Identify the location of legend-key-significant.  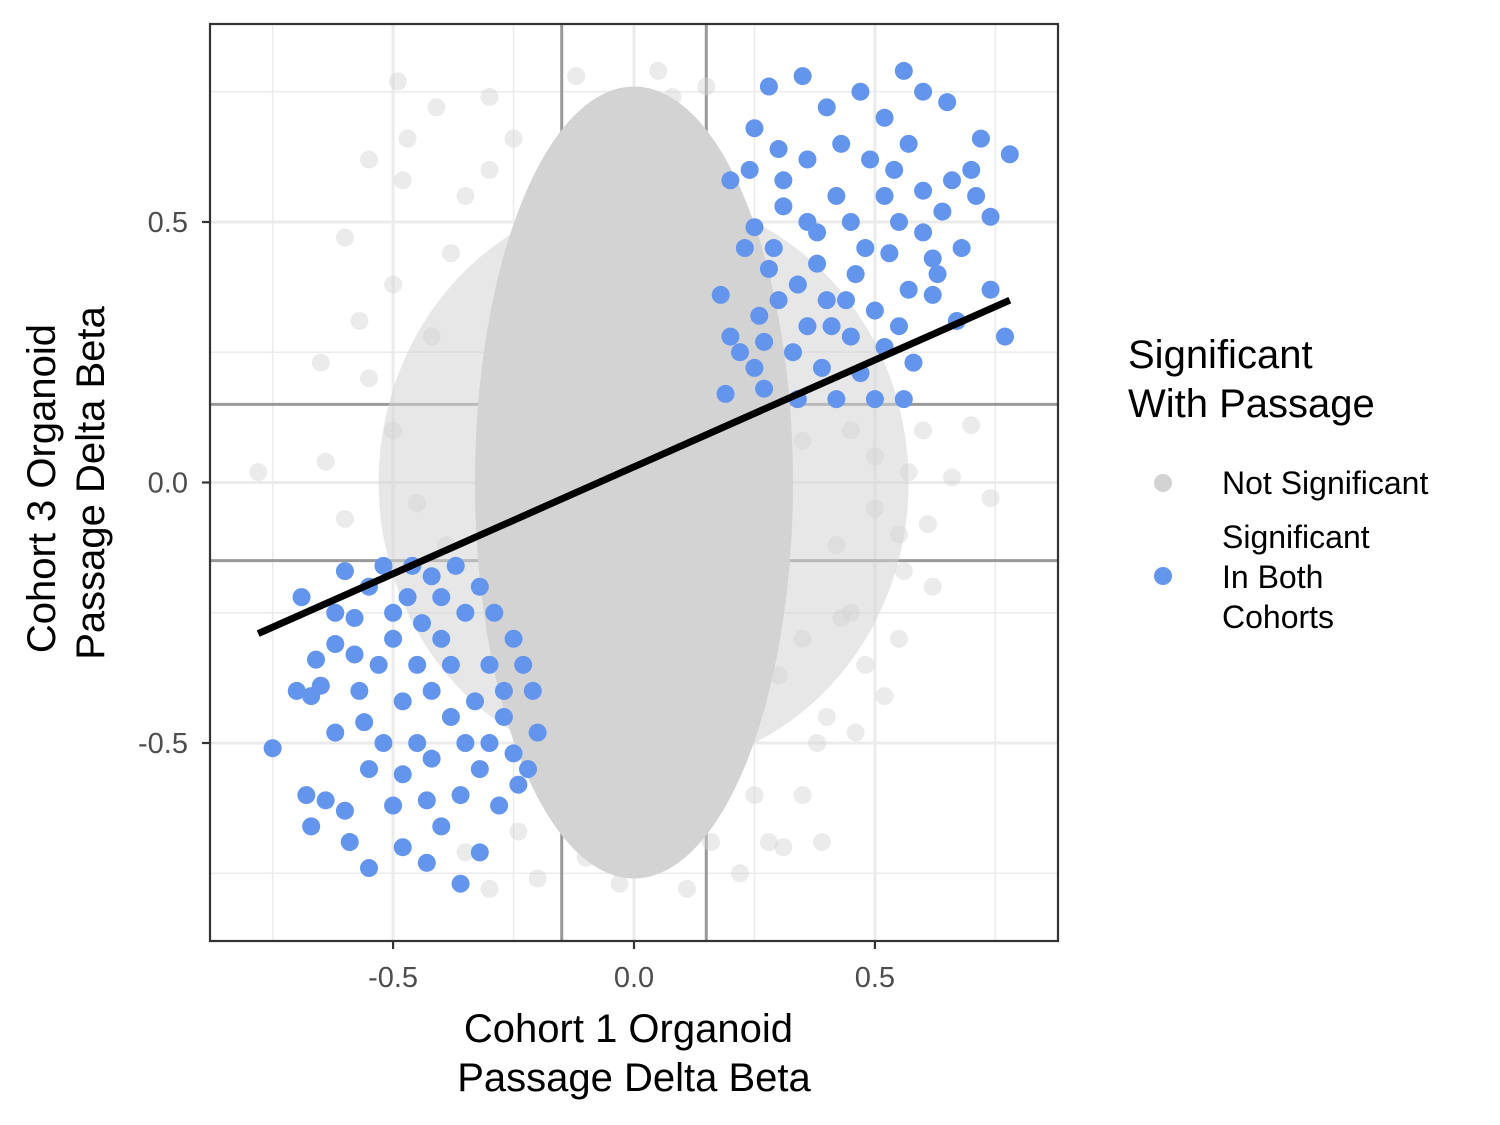
(1163, 576).